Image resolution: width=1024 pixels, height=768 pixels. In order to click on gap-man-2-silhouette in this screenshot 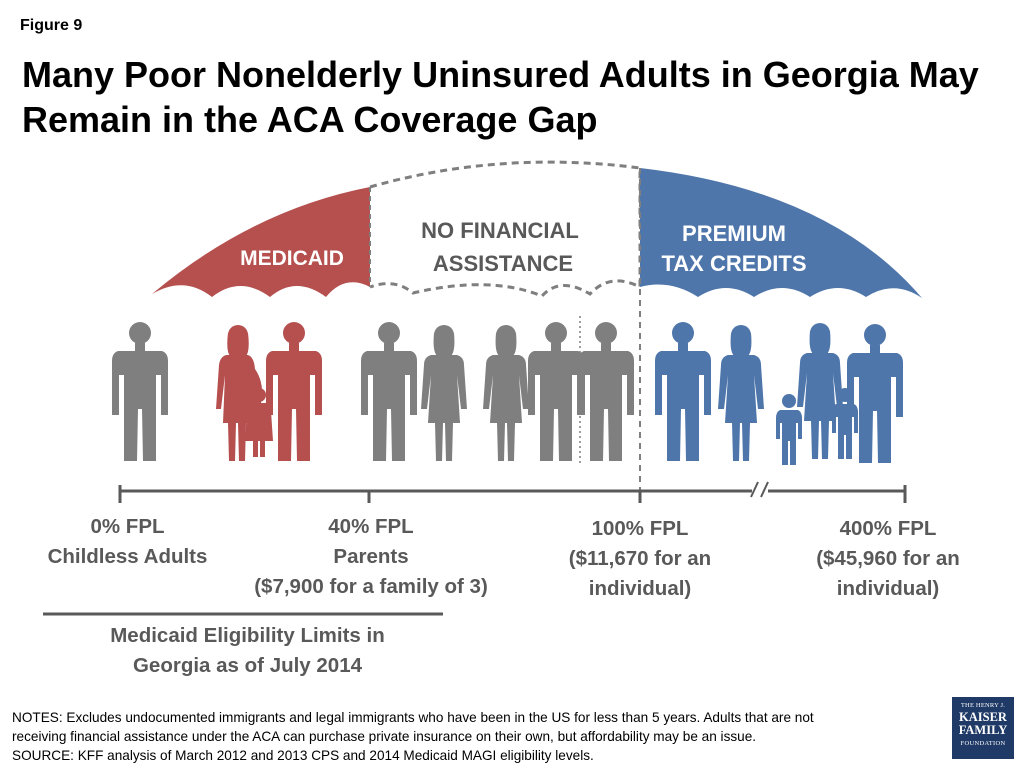, I will do `click(556, 391)`.